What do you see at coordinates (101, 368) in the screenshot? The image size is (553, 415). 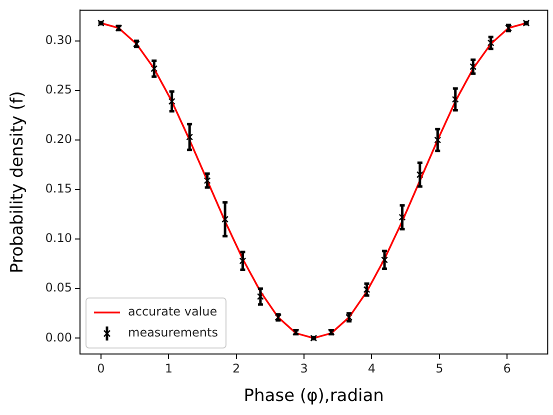 I see `x-tick-label: 0` at bounding box center [101, 368].